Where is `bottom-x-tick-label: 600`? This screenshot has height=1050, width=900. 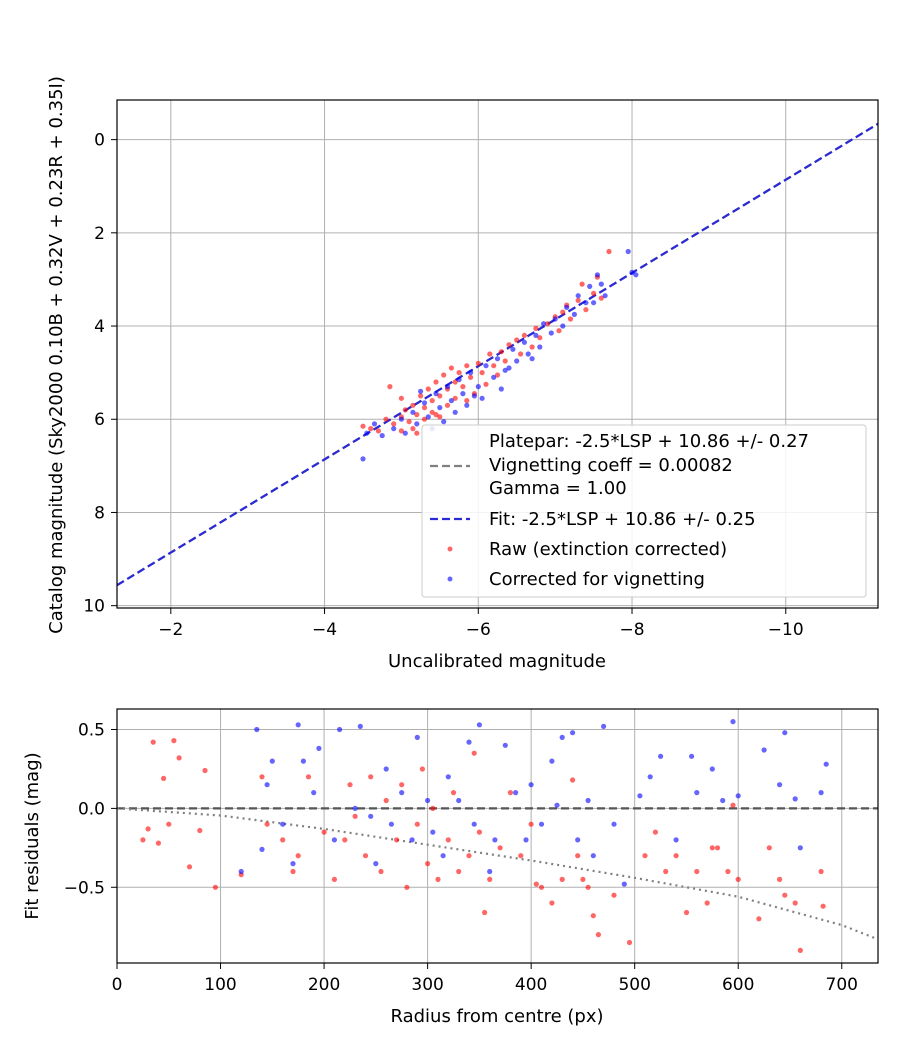 bottom-x-tick-label: 600 is located at coordinates (738, 985).